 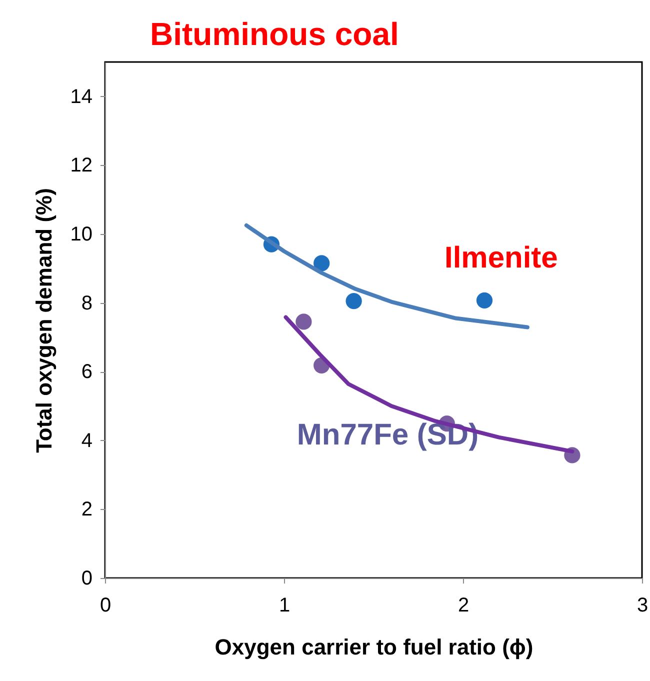 I want to click on x-tick-label: 2, so click(x=464, y=605).